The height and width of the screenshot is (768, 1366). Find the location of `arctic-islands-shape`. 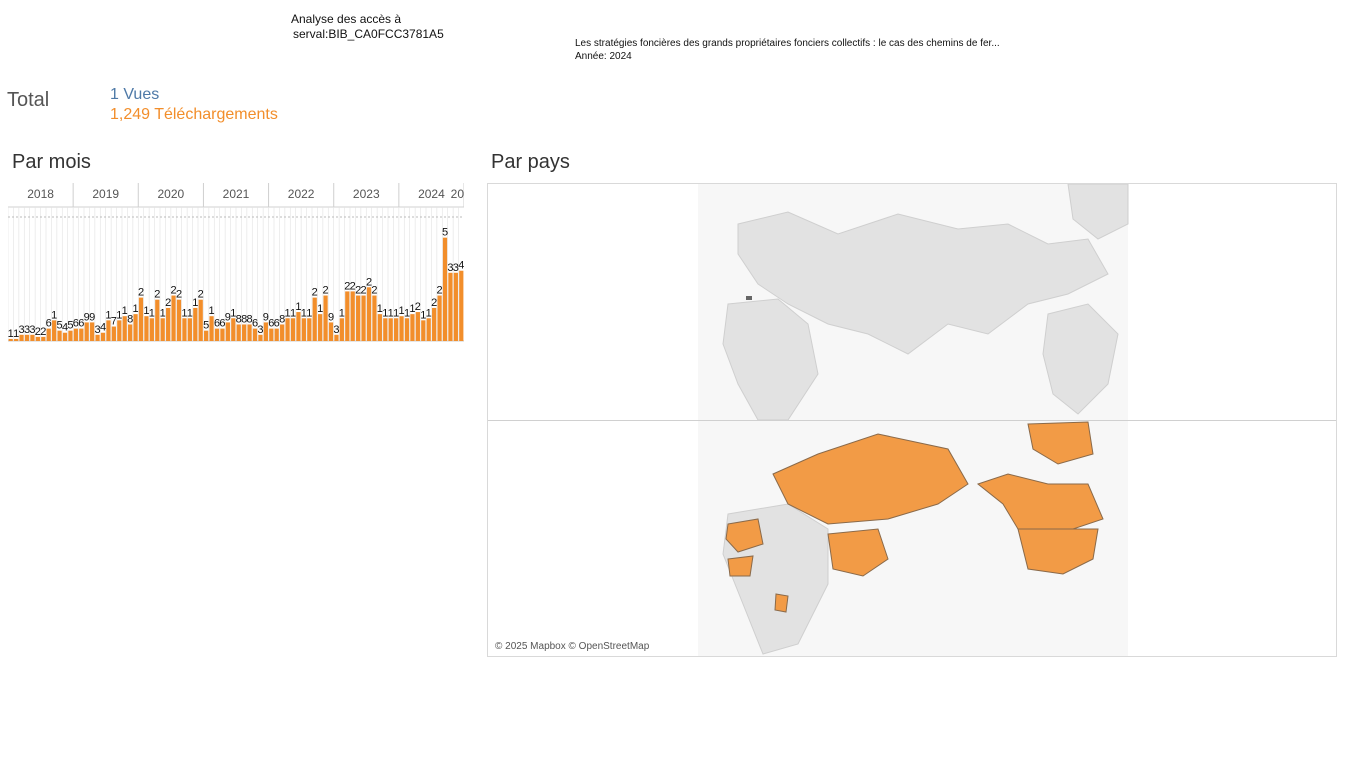

arctic-islands-shape is located at coordinates (1060, 443).